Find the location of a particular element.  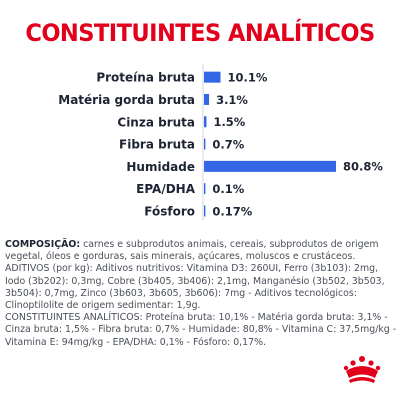

category-label: Fósforo is located at coordinates (169, 211).